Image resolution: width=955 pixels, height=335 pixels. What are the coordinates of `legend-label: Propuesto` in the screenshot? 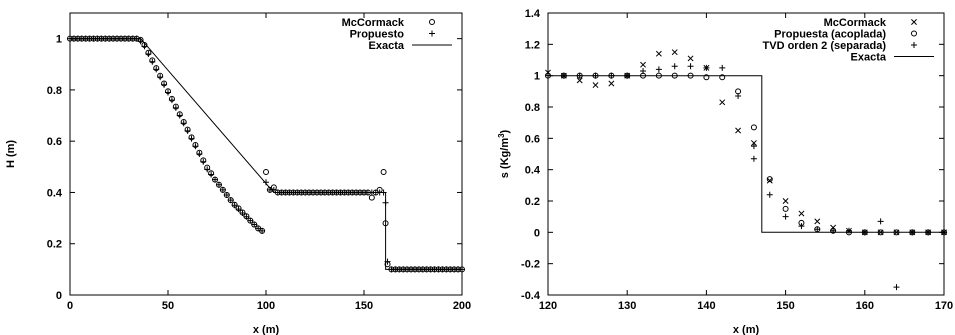 It's located at (377, 35).